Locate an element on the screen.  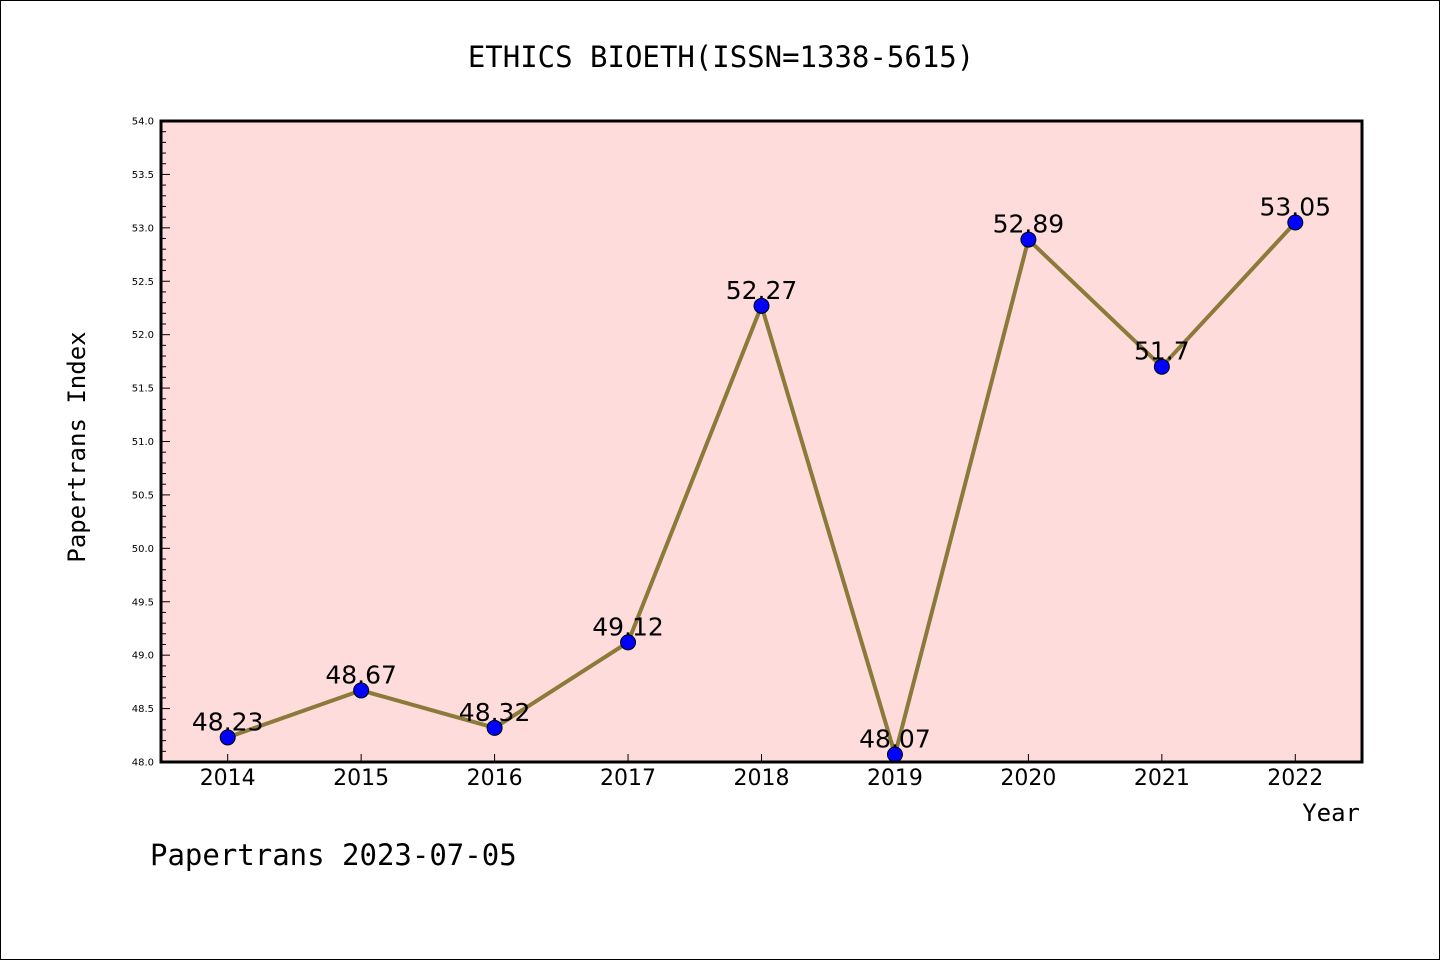
footer-text: Papertrans 2023-07-05 is located at coordinates (333, 855).